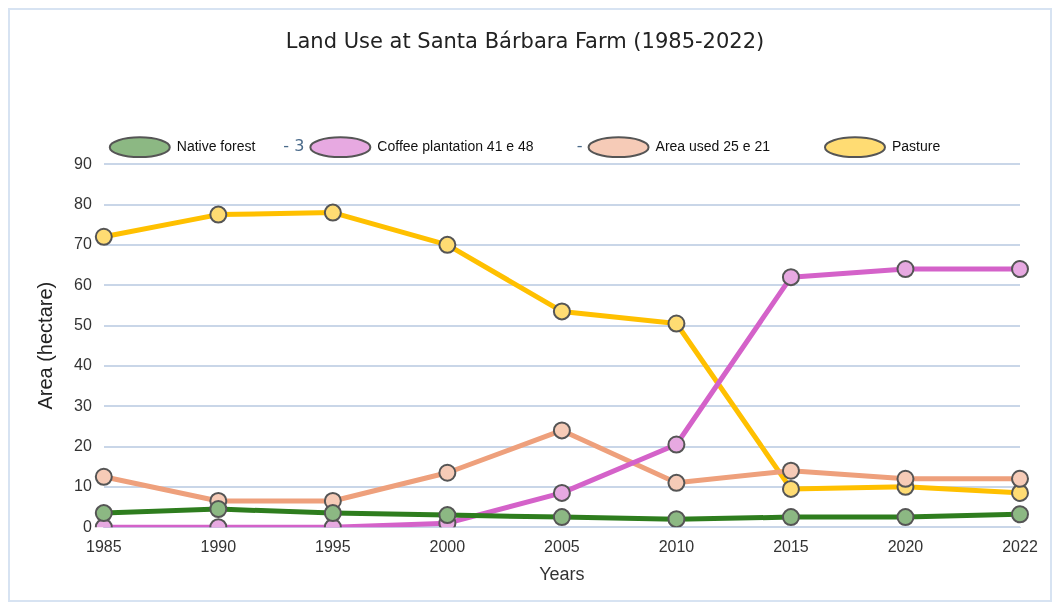  Describe the element at coordinates (218, 547) in the screenshot. I see `x-tick-label: 1990` at that location.